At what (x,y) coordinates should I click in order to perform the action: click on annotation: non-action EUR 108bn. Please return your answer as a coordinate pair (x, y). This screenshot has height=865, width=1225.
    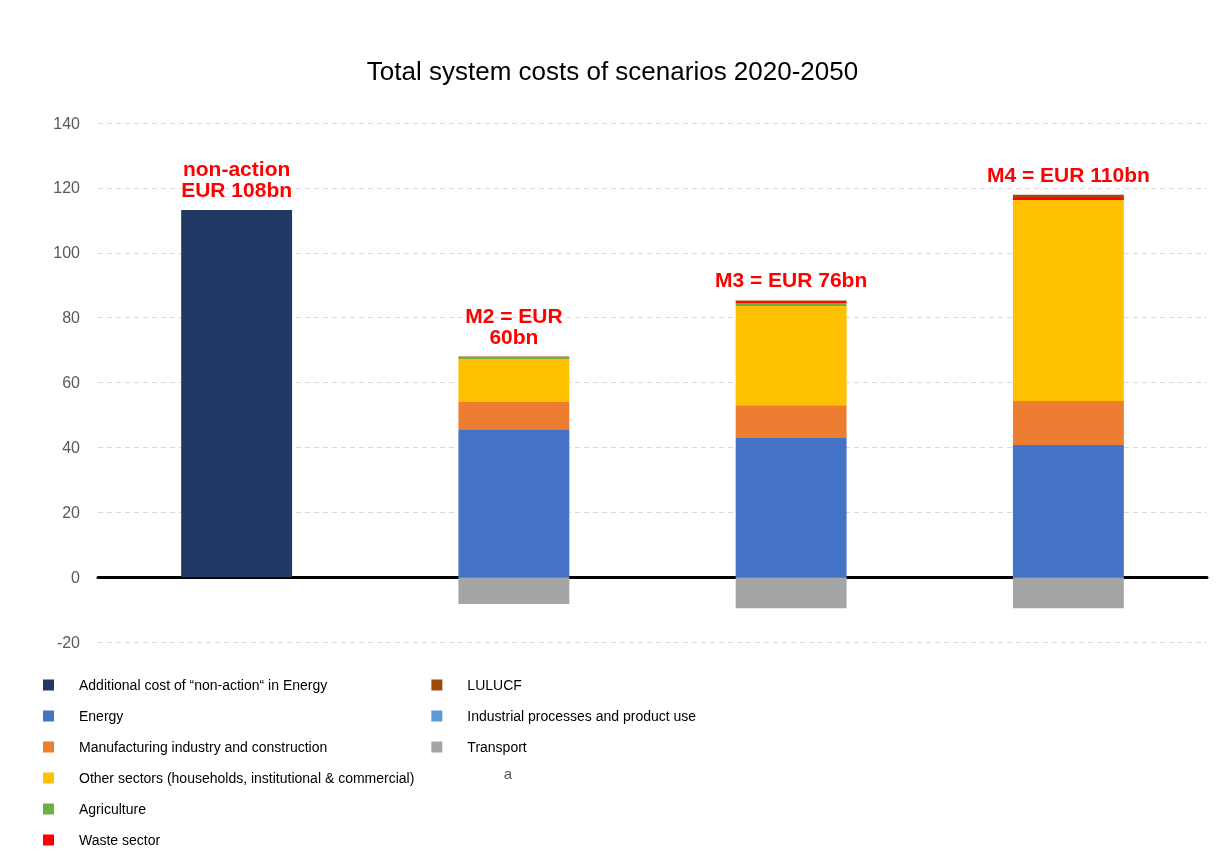
    Looking at the image, I should click on (237, 178).